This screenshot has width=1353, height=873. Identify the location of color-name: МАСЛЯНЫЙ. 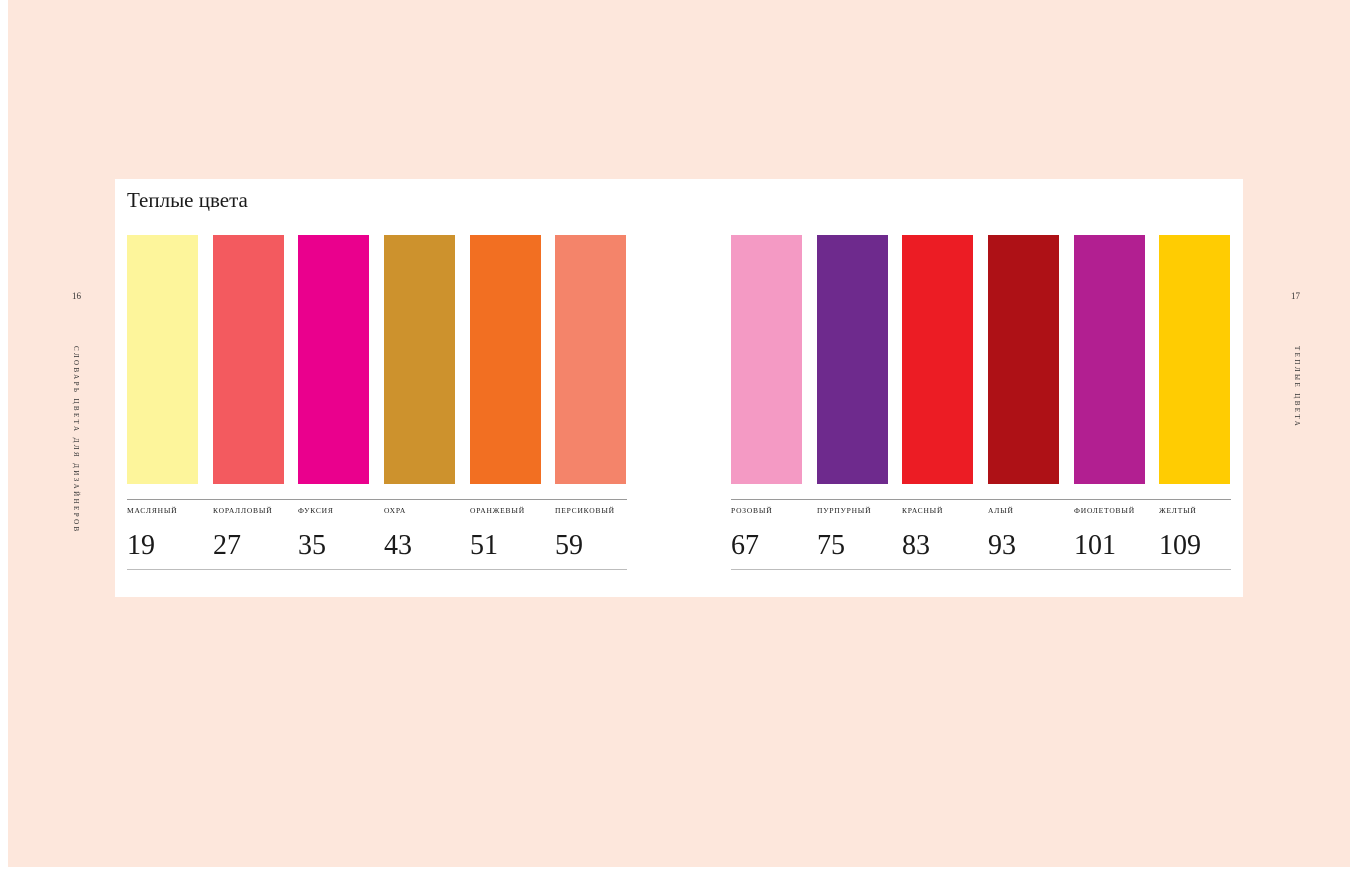
(152, 510).